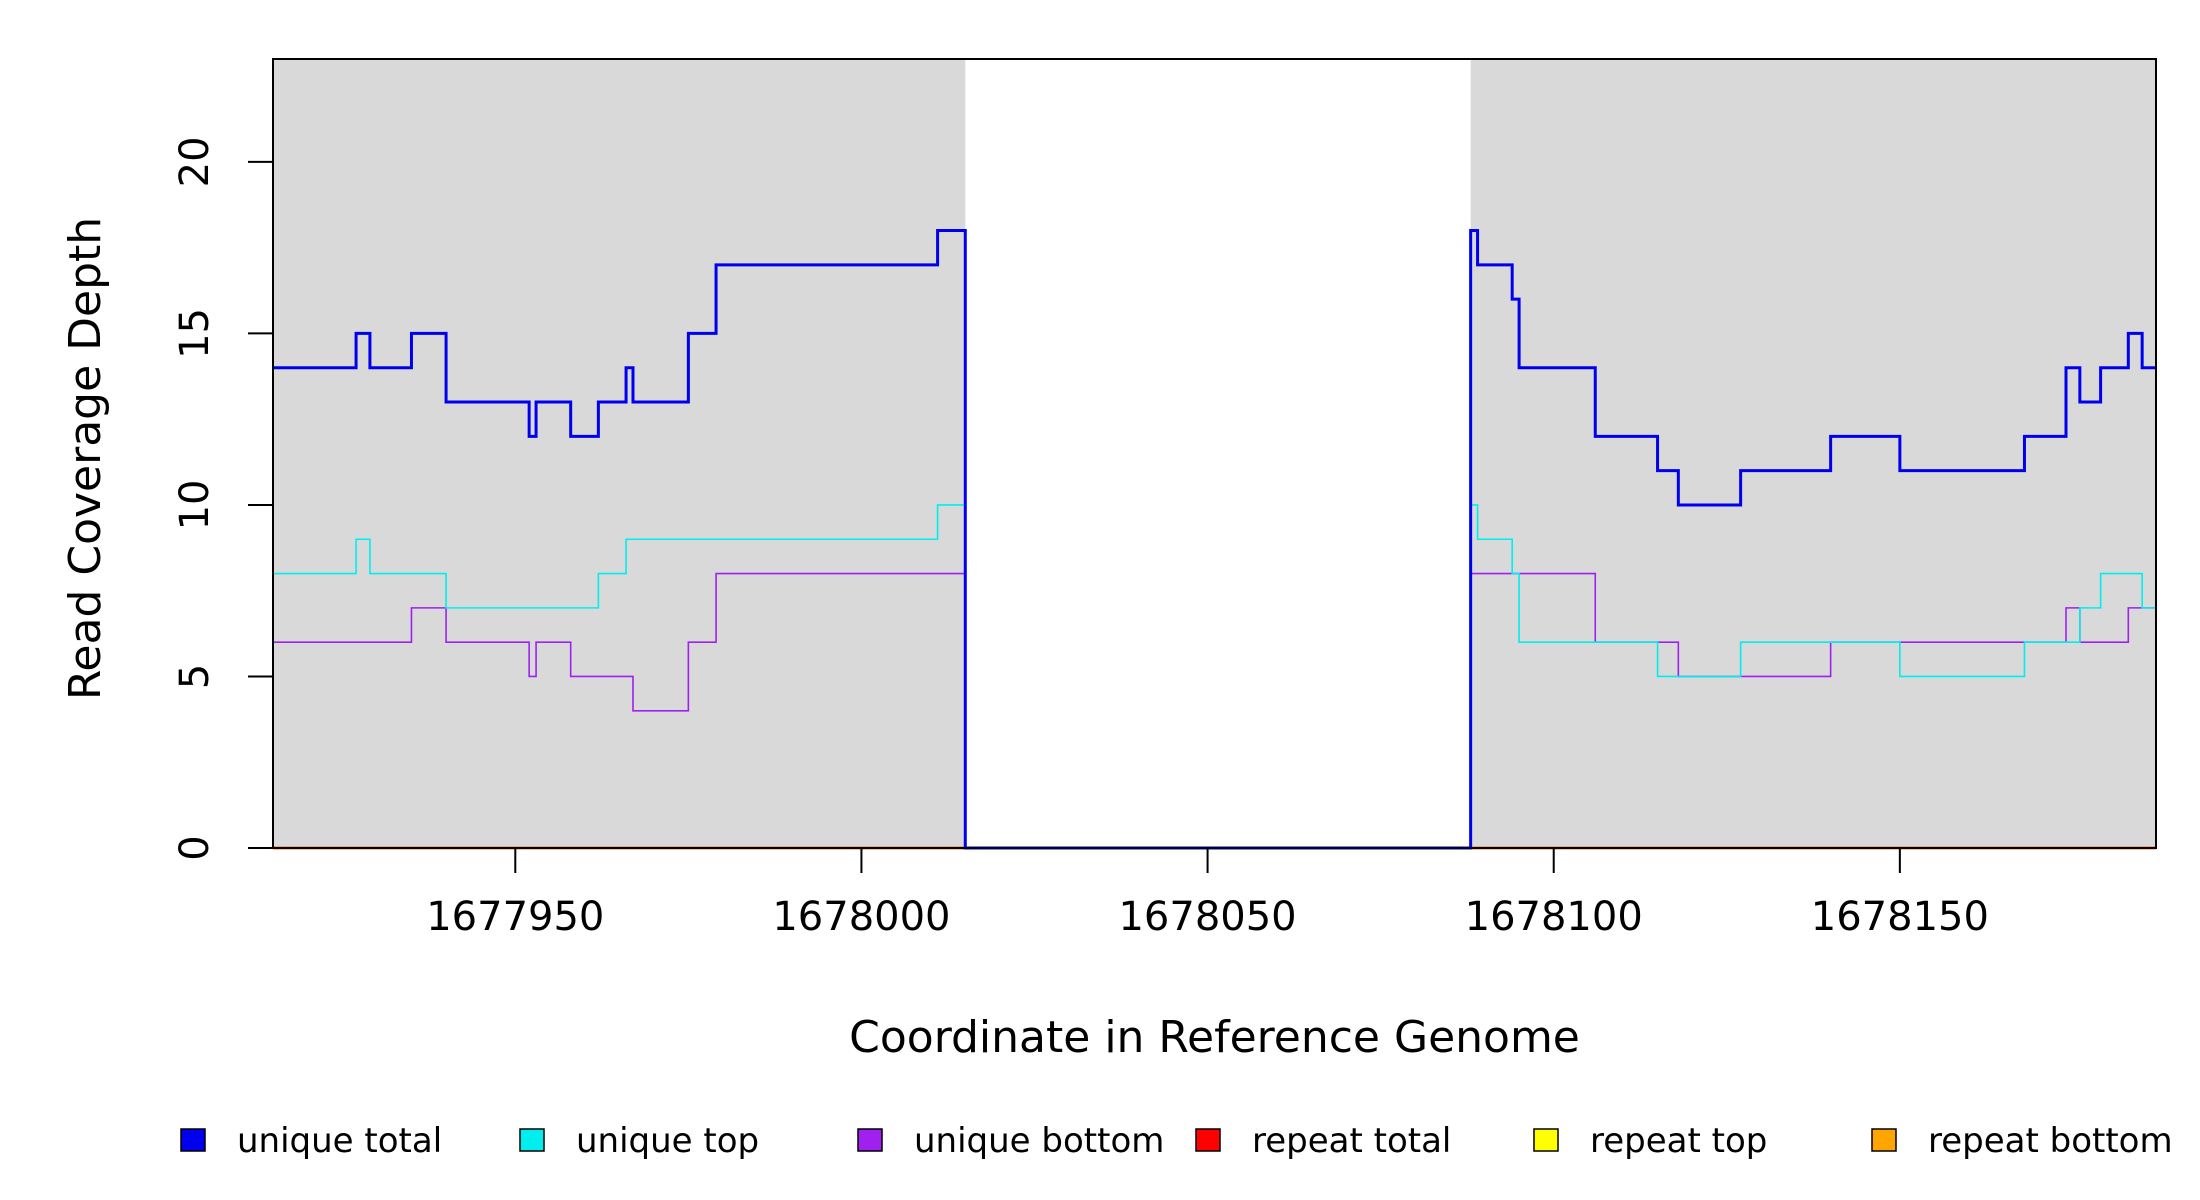 This screenshot has width=2200, height=1200. Describe the element at coordinates (1351, 1141) in the screenshot. I see `legend-label: repeat total` at that location.